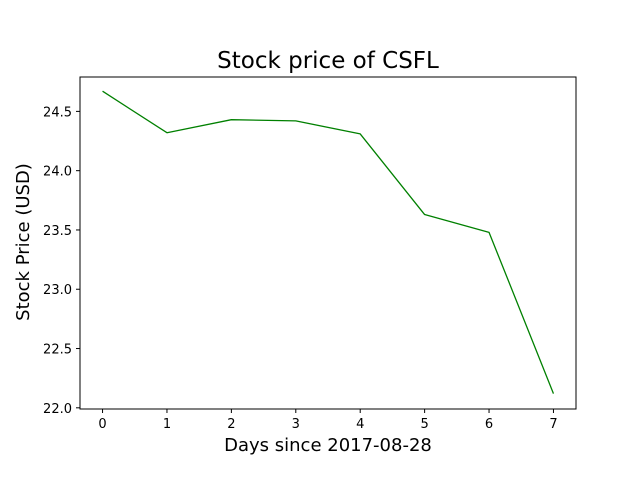 The width and height of the screenshot is (640, 484). Describe the element at coordinates (102, 424) in the screenshot. I see `x-tick-label: 0` at that location.